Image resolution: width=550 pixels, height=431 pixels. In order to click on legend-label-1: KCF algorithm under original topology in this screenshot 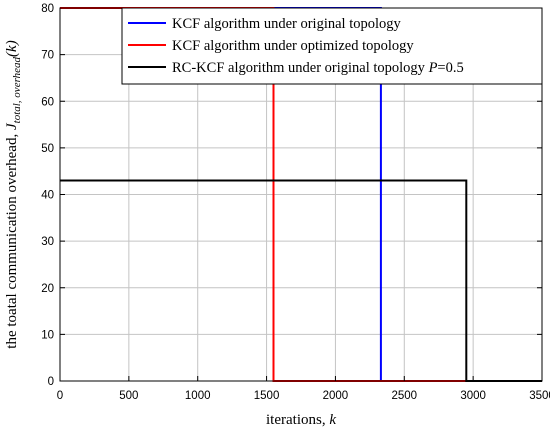, I will do `click(287, 24)`.